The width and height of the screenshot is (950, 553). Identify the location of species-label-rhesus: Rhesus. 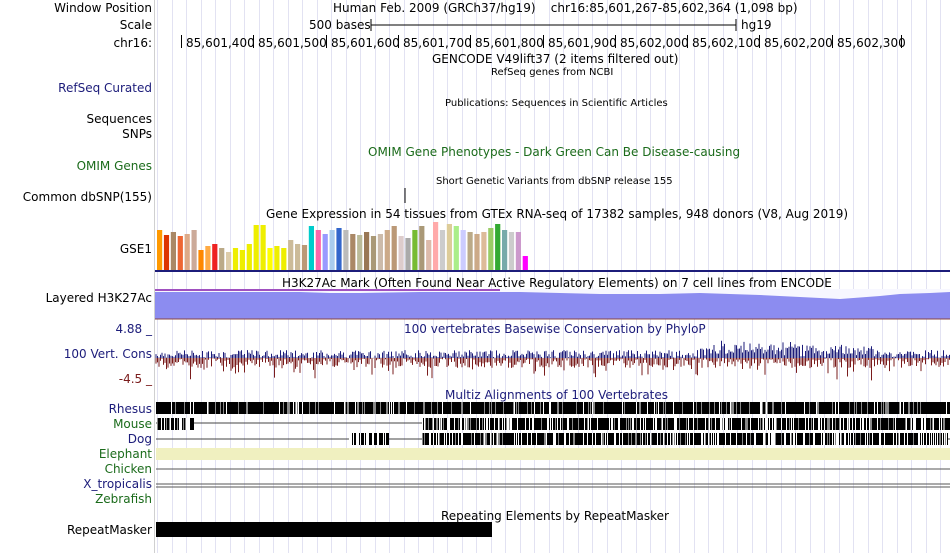
(130, 409).